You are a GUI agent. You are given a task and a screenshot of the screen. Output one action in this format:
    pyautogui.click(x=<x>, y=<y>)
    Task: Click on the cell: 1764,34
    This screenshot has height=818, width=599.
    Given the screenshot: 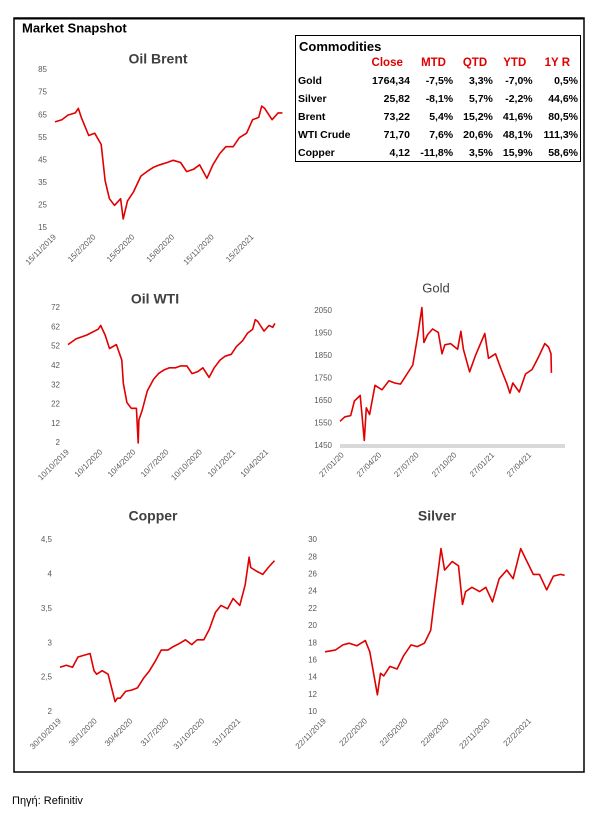 What is the action you would take?
    pyautogui.click(x=390, y=81)
    